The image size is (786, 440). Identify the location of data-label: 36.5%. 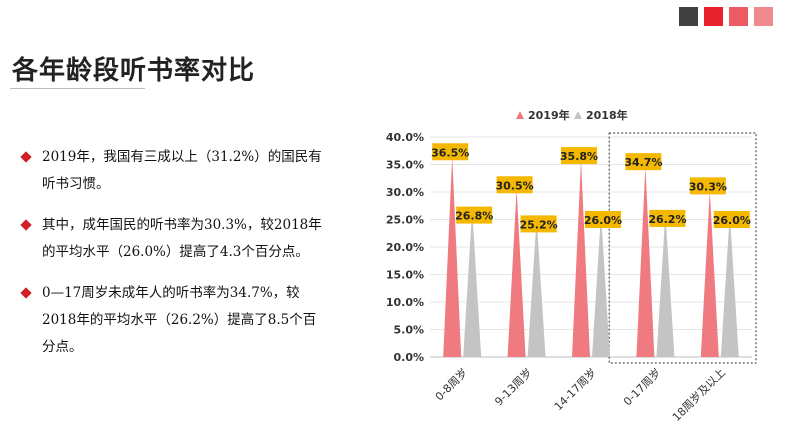
(450, 152).